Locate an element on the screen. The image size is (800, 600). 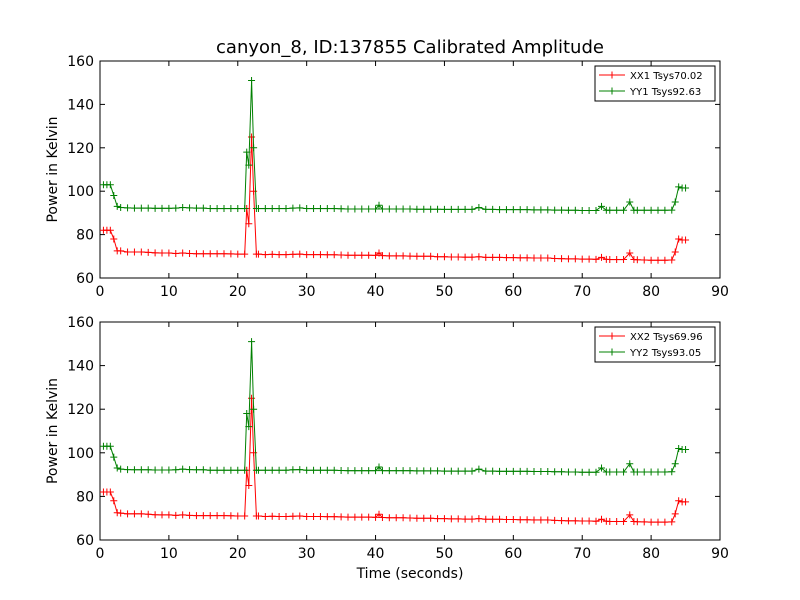
y-tick-label: 160 is located at coordinates (80, 62).